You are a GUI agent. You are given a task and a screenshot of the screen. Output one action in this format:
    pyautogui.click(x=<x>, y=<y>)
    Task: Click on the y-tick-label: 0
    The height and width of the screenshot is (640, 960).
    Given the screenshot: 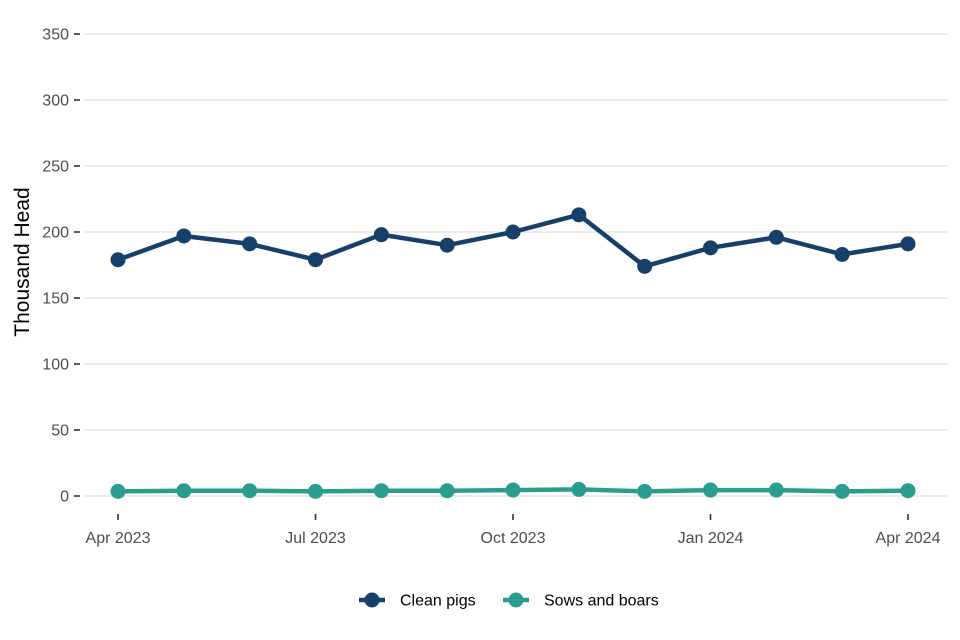 What is the action you would take?
    pyautogui.click(x=64, y=497)
    